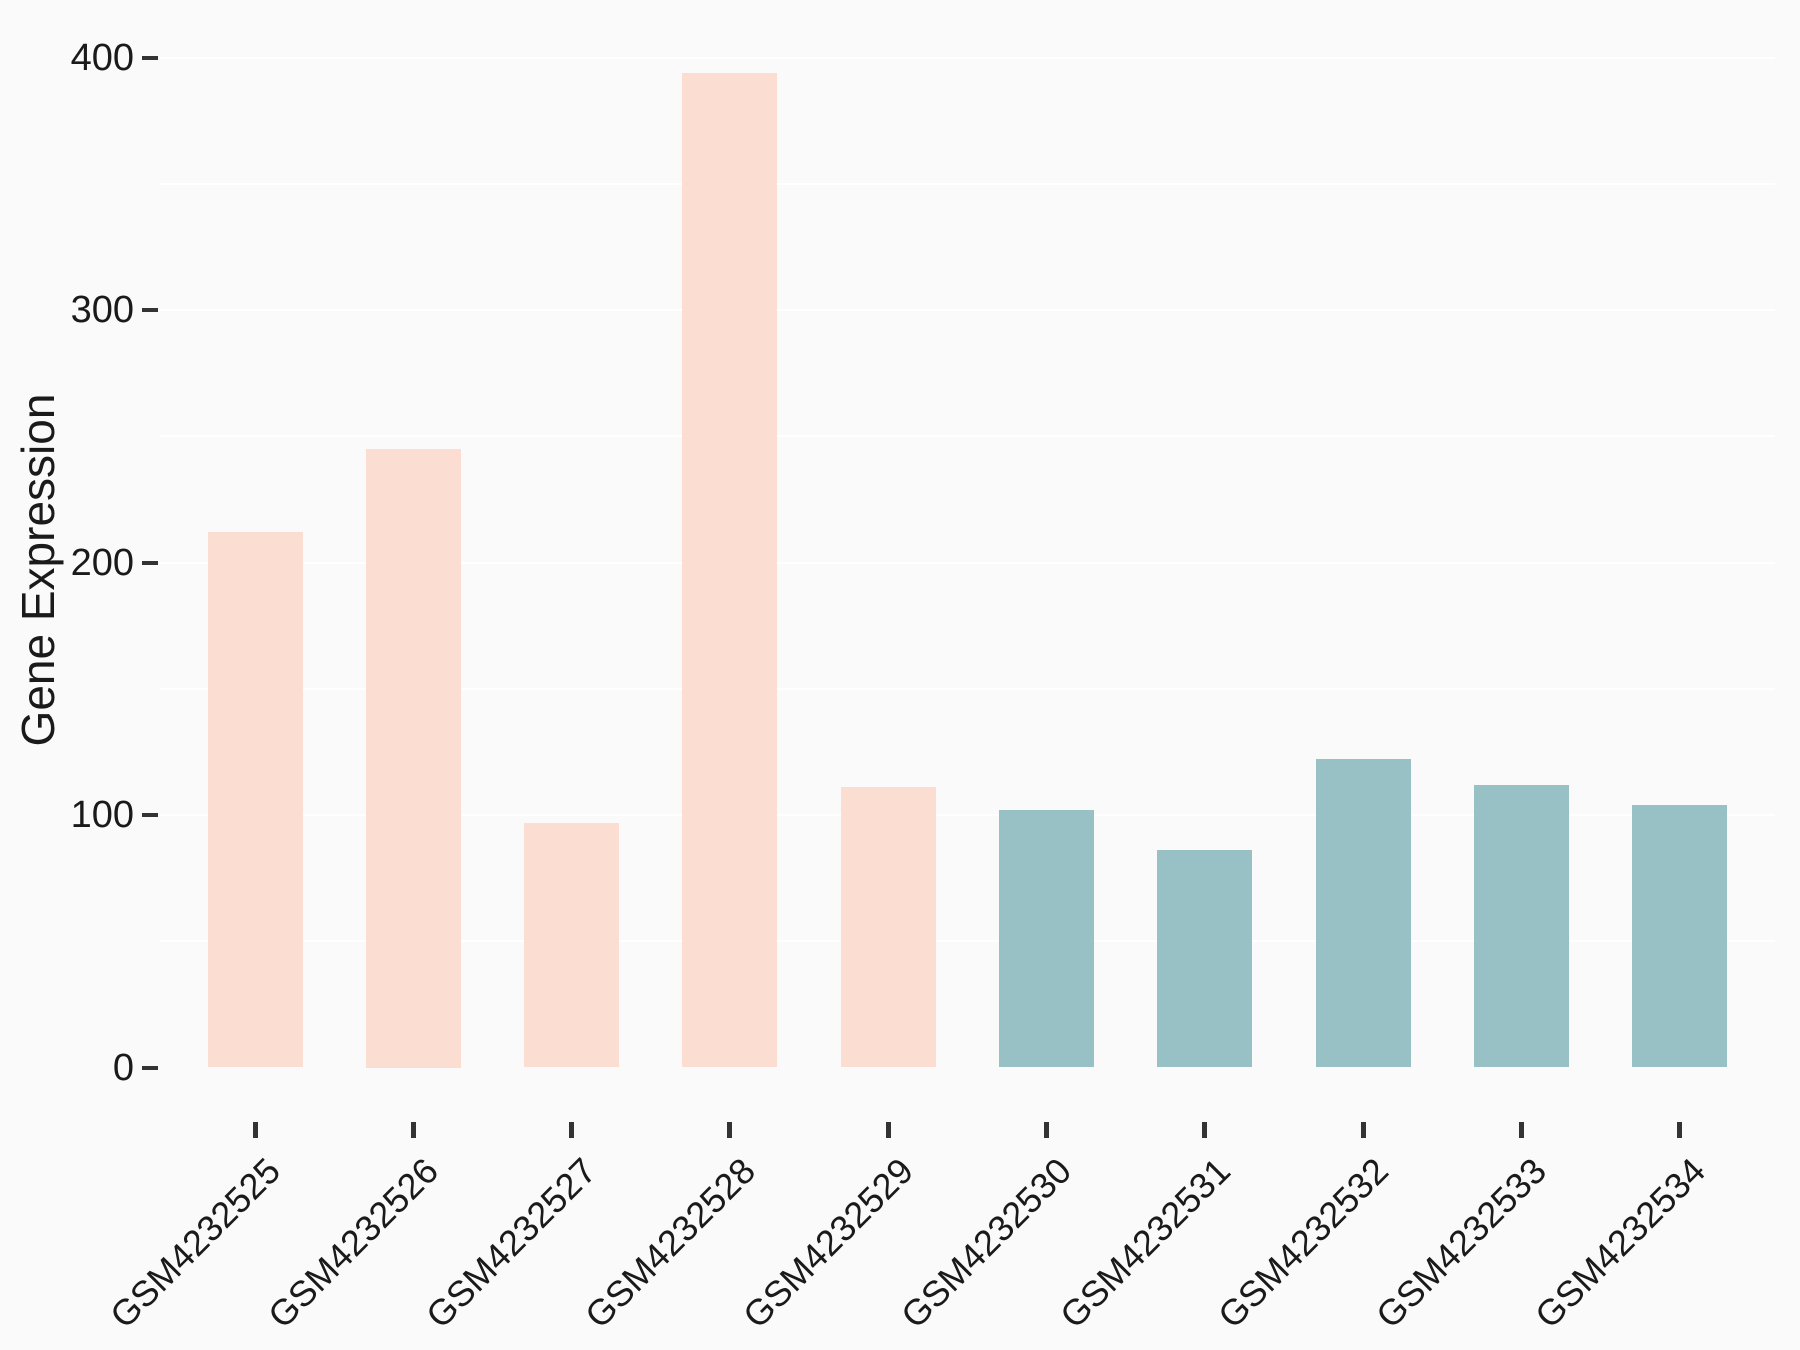  What do you see at coordinates (1046, 938) in the screenshot?
I see `bar-GSM4232530` at bounding box center [1046, 938].